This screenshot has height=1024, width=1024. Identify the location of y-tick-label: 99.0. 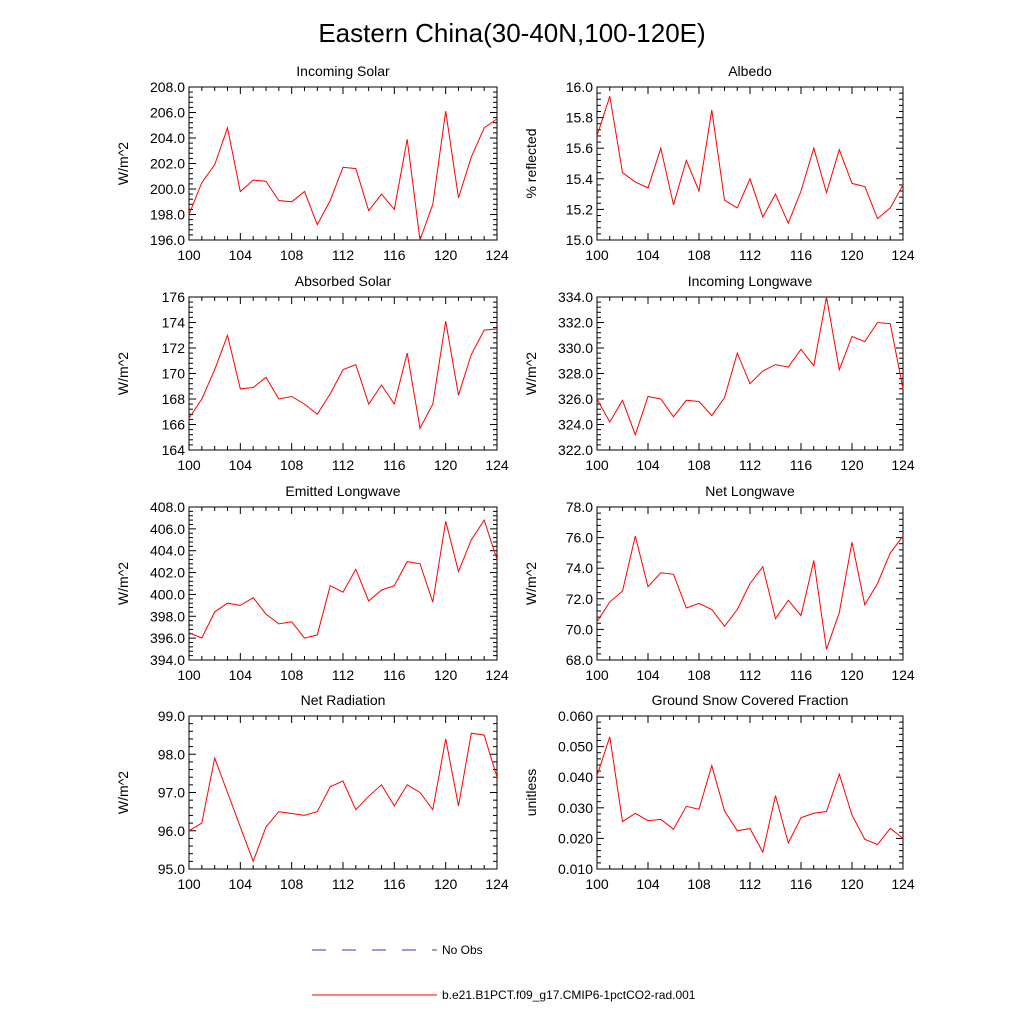
(171, 716).